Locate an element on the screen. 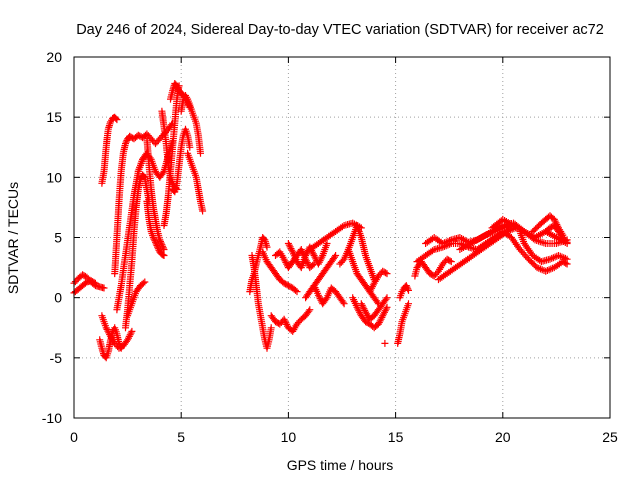  x-tick-label: 5 is located at coordinates (181, 437).